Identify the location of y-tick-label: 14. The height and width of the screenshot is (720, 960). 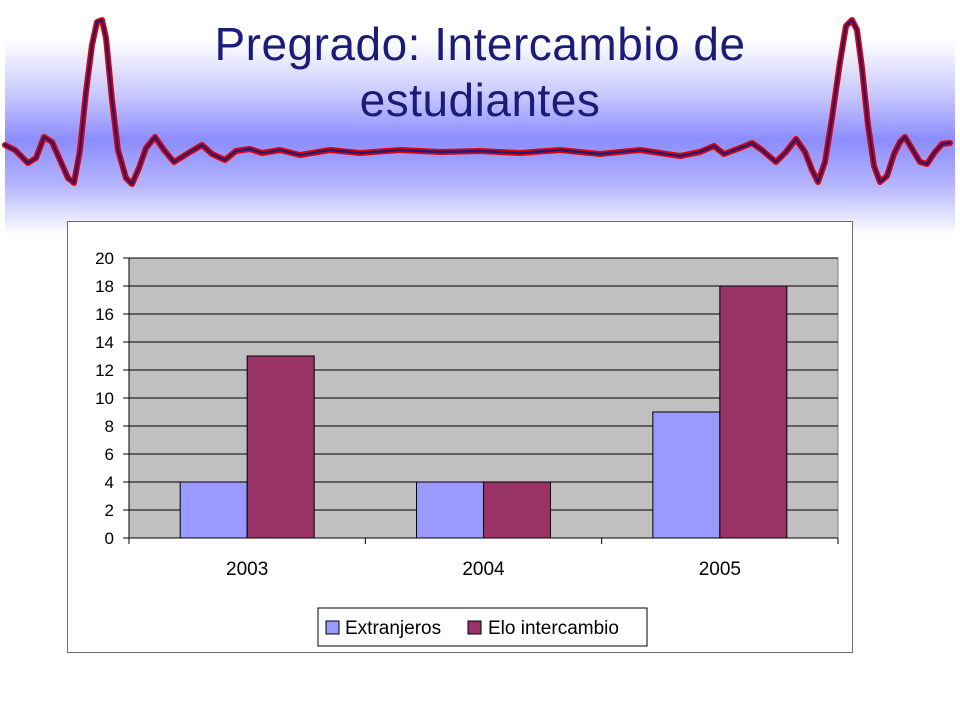
(104, 342).